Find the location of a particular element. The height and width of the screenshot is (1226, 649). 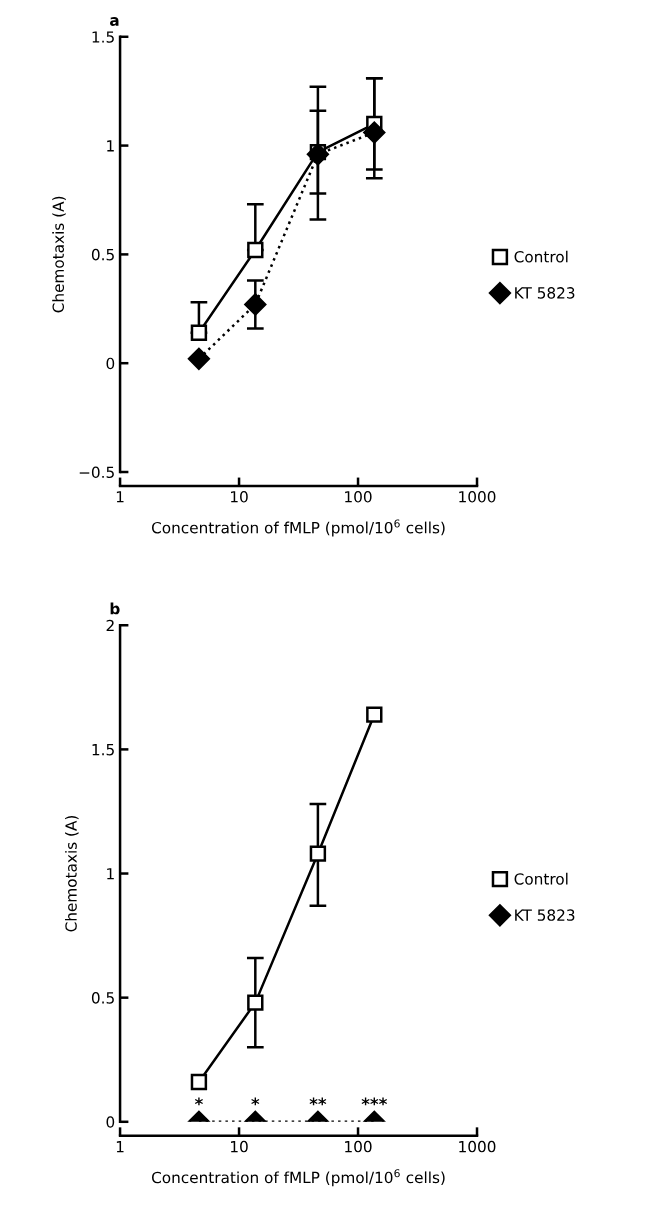

y-tick-label: 2 is located at coordinates (110, 625).